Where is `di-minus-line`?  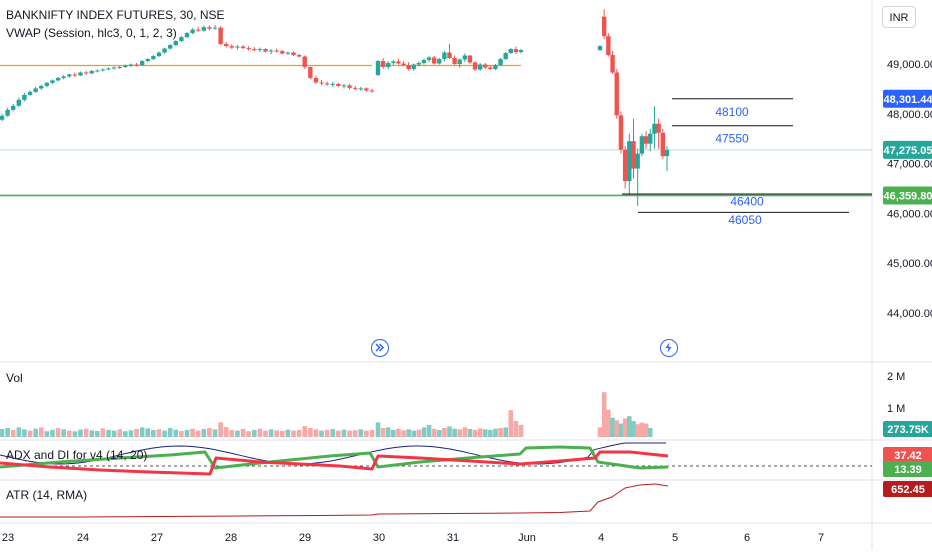
di-minus-line is located at coordinates (334, 463).